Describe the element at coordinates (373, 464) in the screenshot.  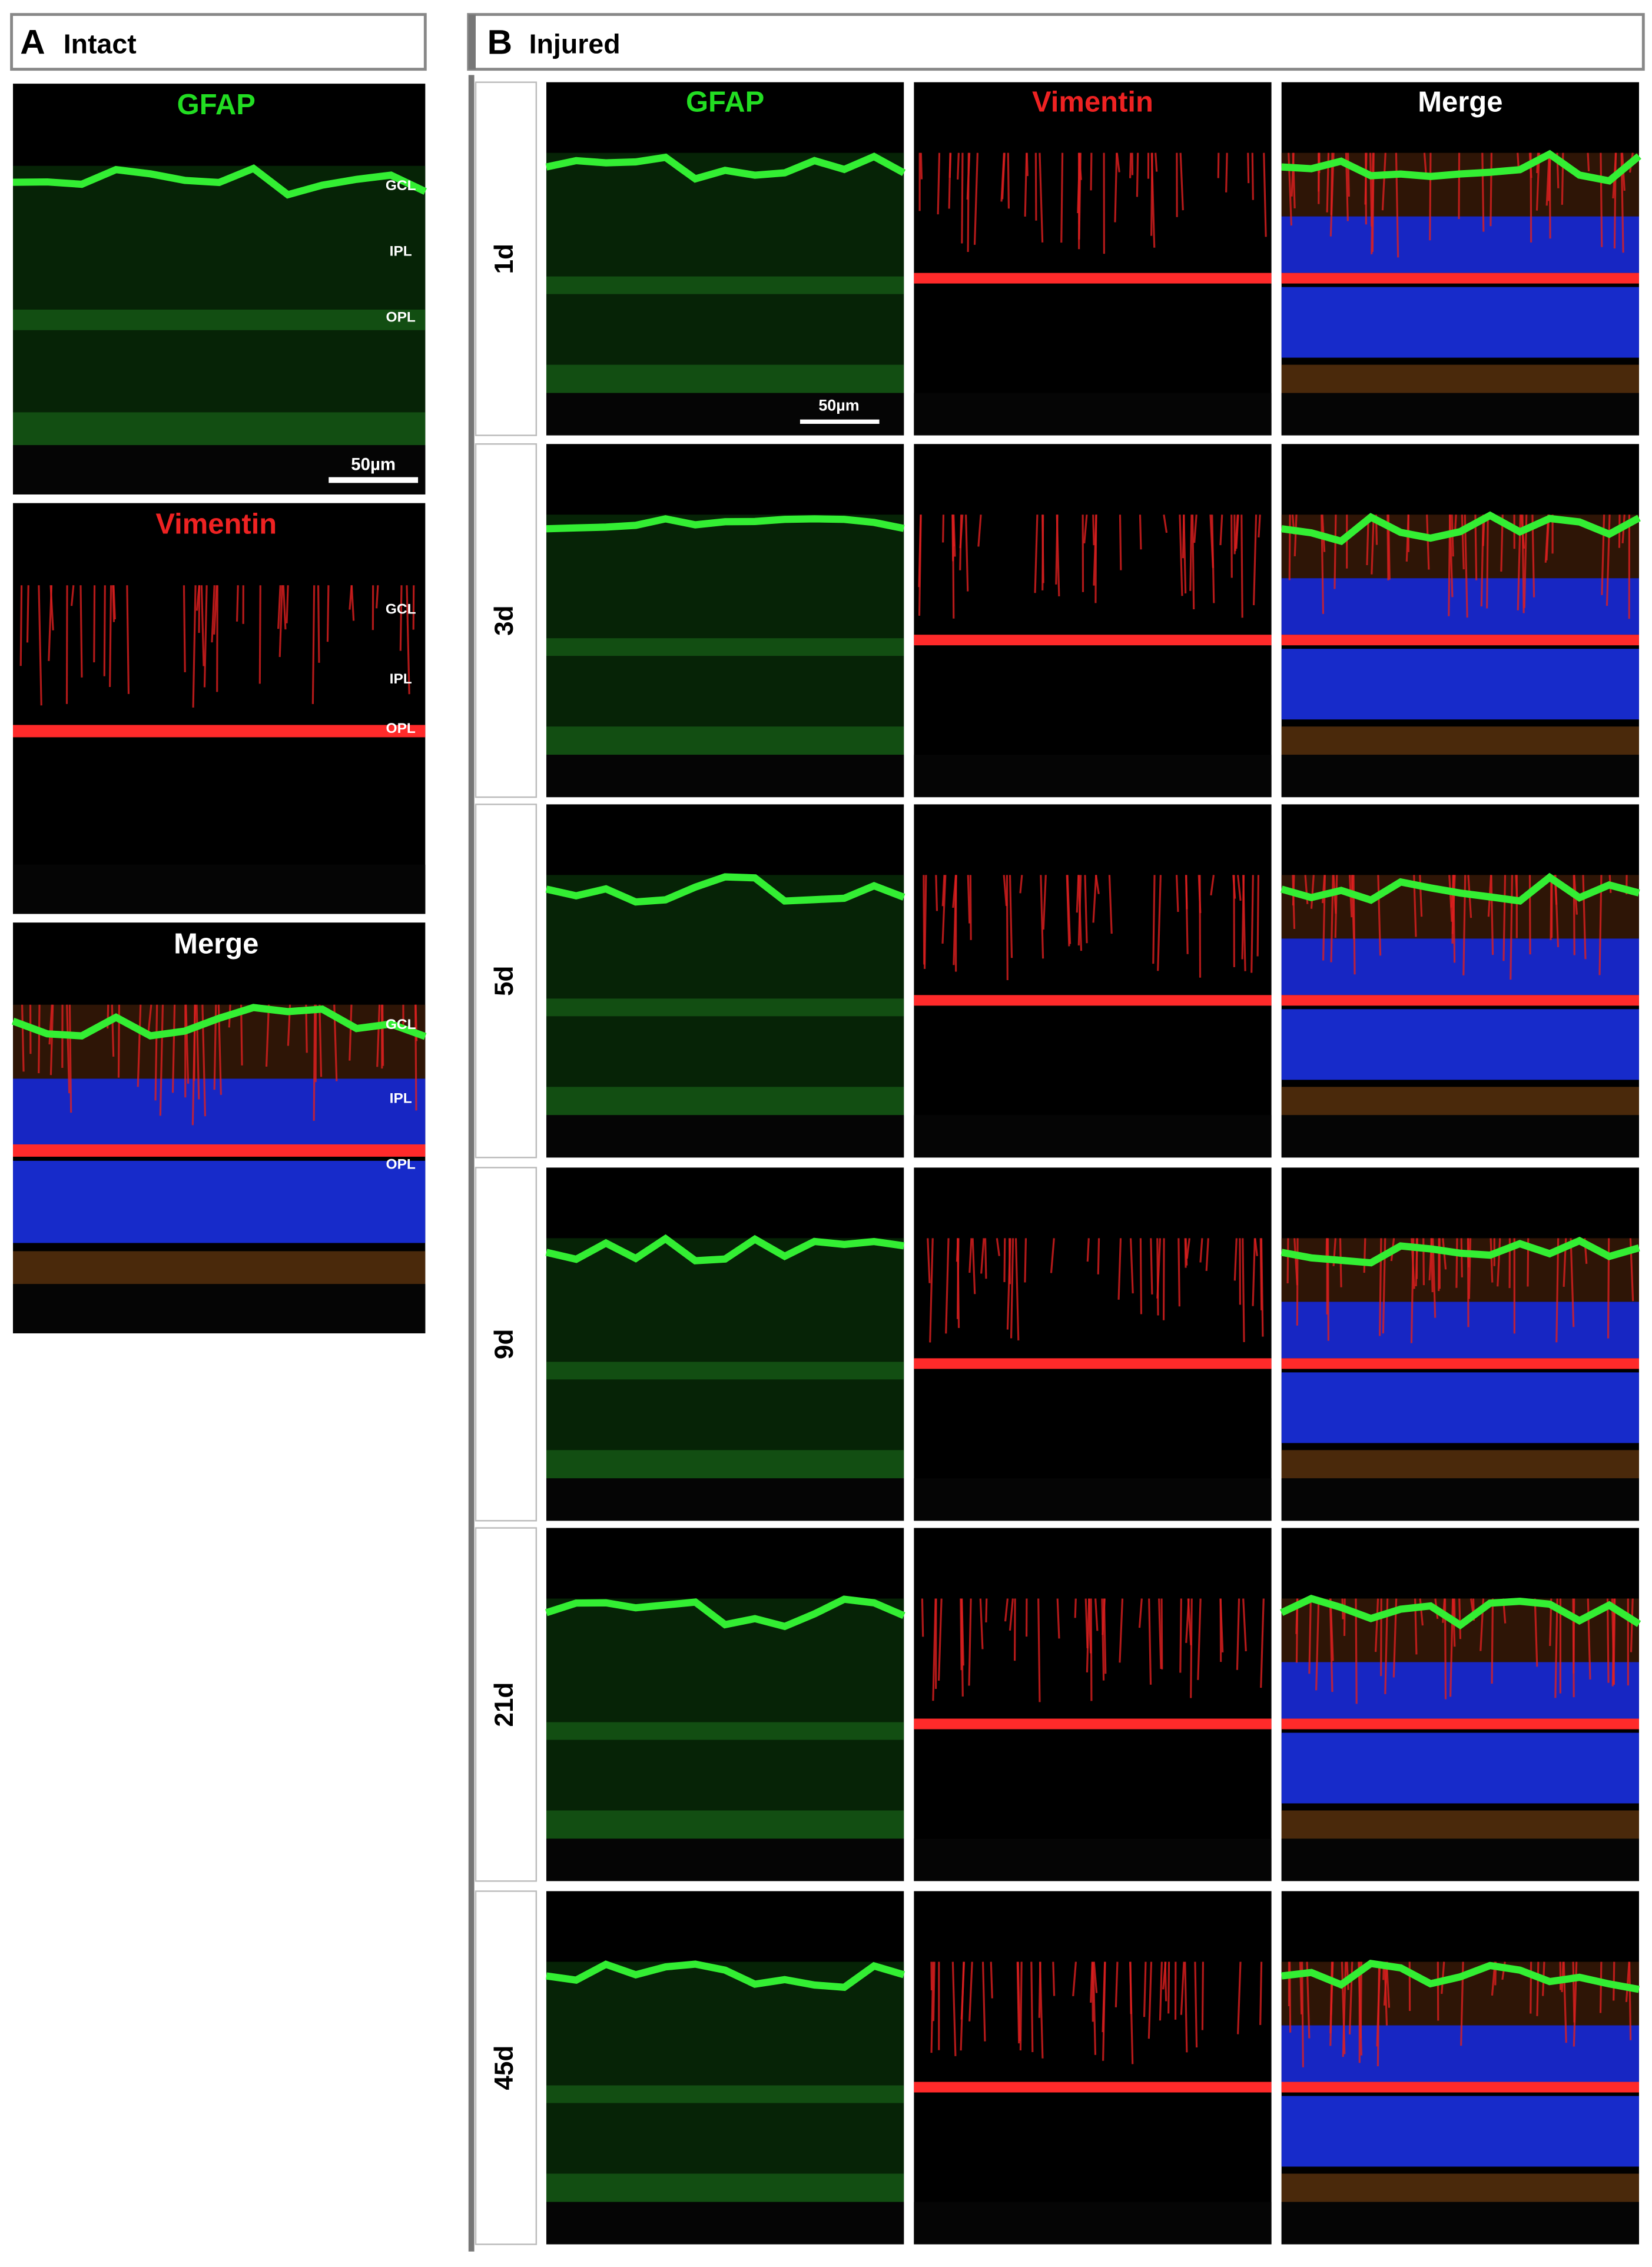
I see `scale-bar-label: 50µm` at that location.